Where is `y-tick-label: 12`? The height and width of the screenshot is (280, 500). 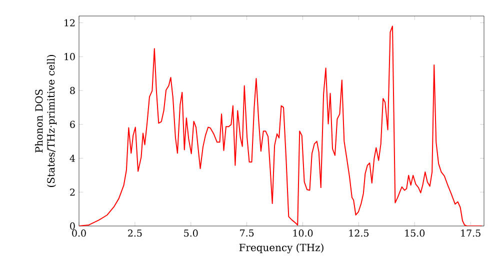 y-tick-label: 12 is located at coordinates (69, 22).